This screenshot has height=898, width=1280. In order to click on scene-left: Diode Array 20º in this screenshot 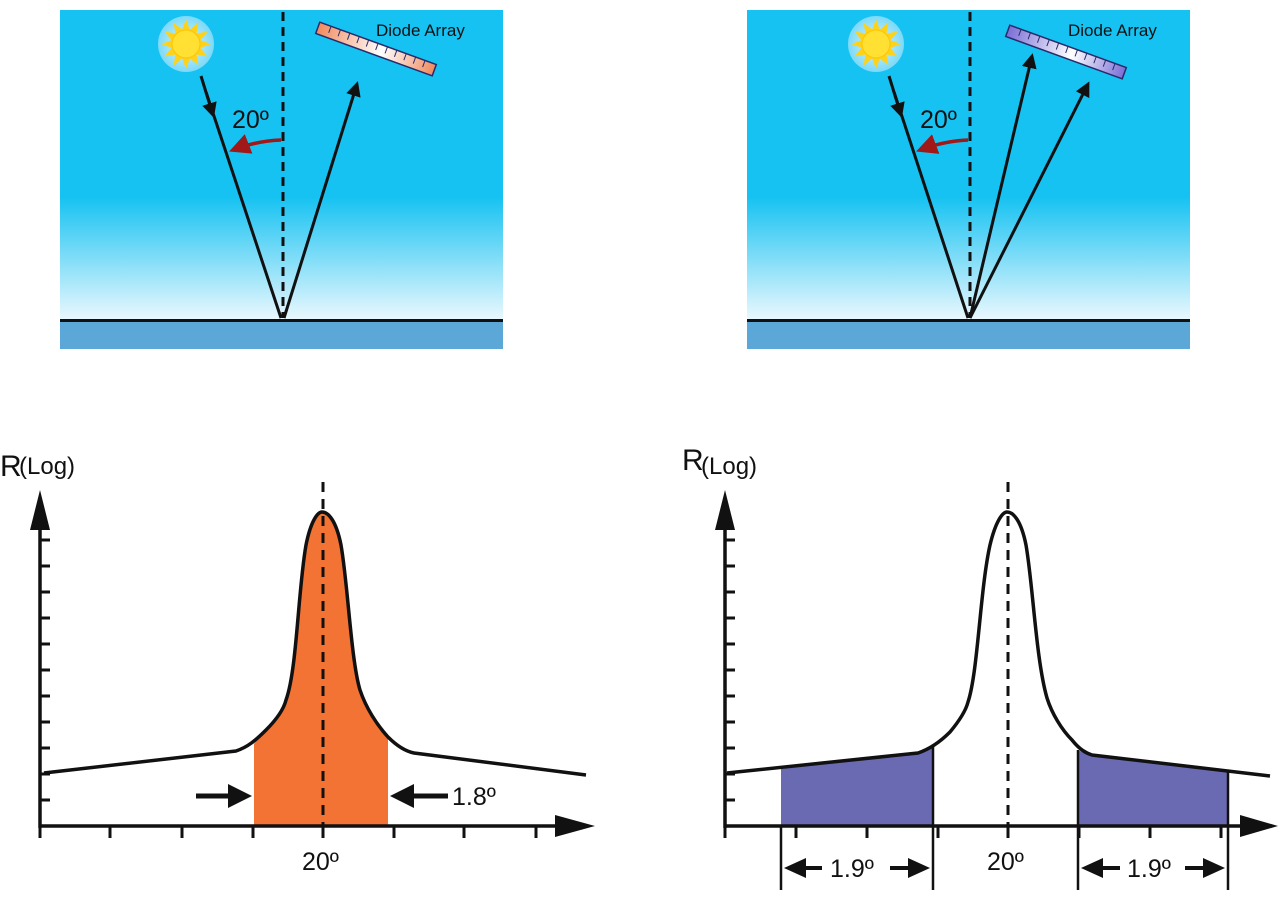, I will do `click(281, 179)`.